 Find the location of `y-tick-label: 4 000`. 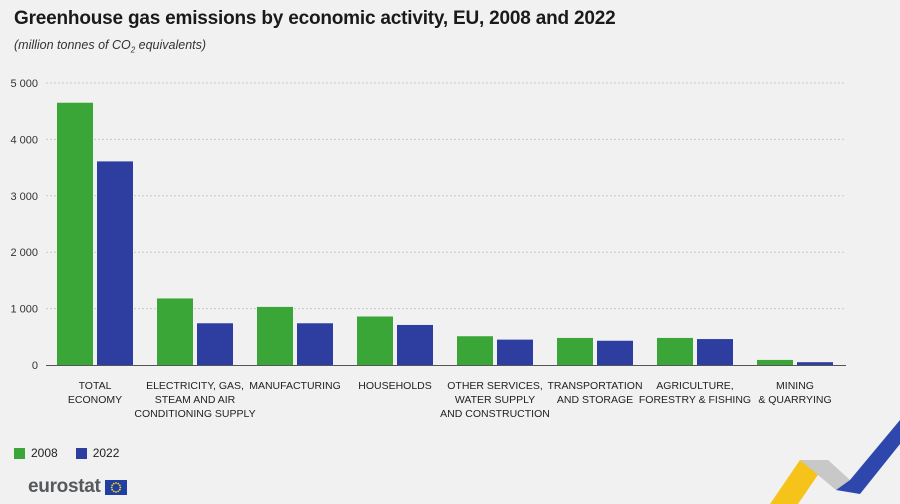

y-tick-label: 4 000 is located at coordinates (24, 140).